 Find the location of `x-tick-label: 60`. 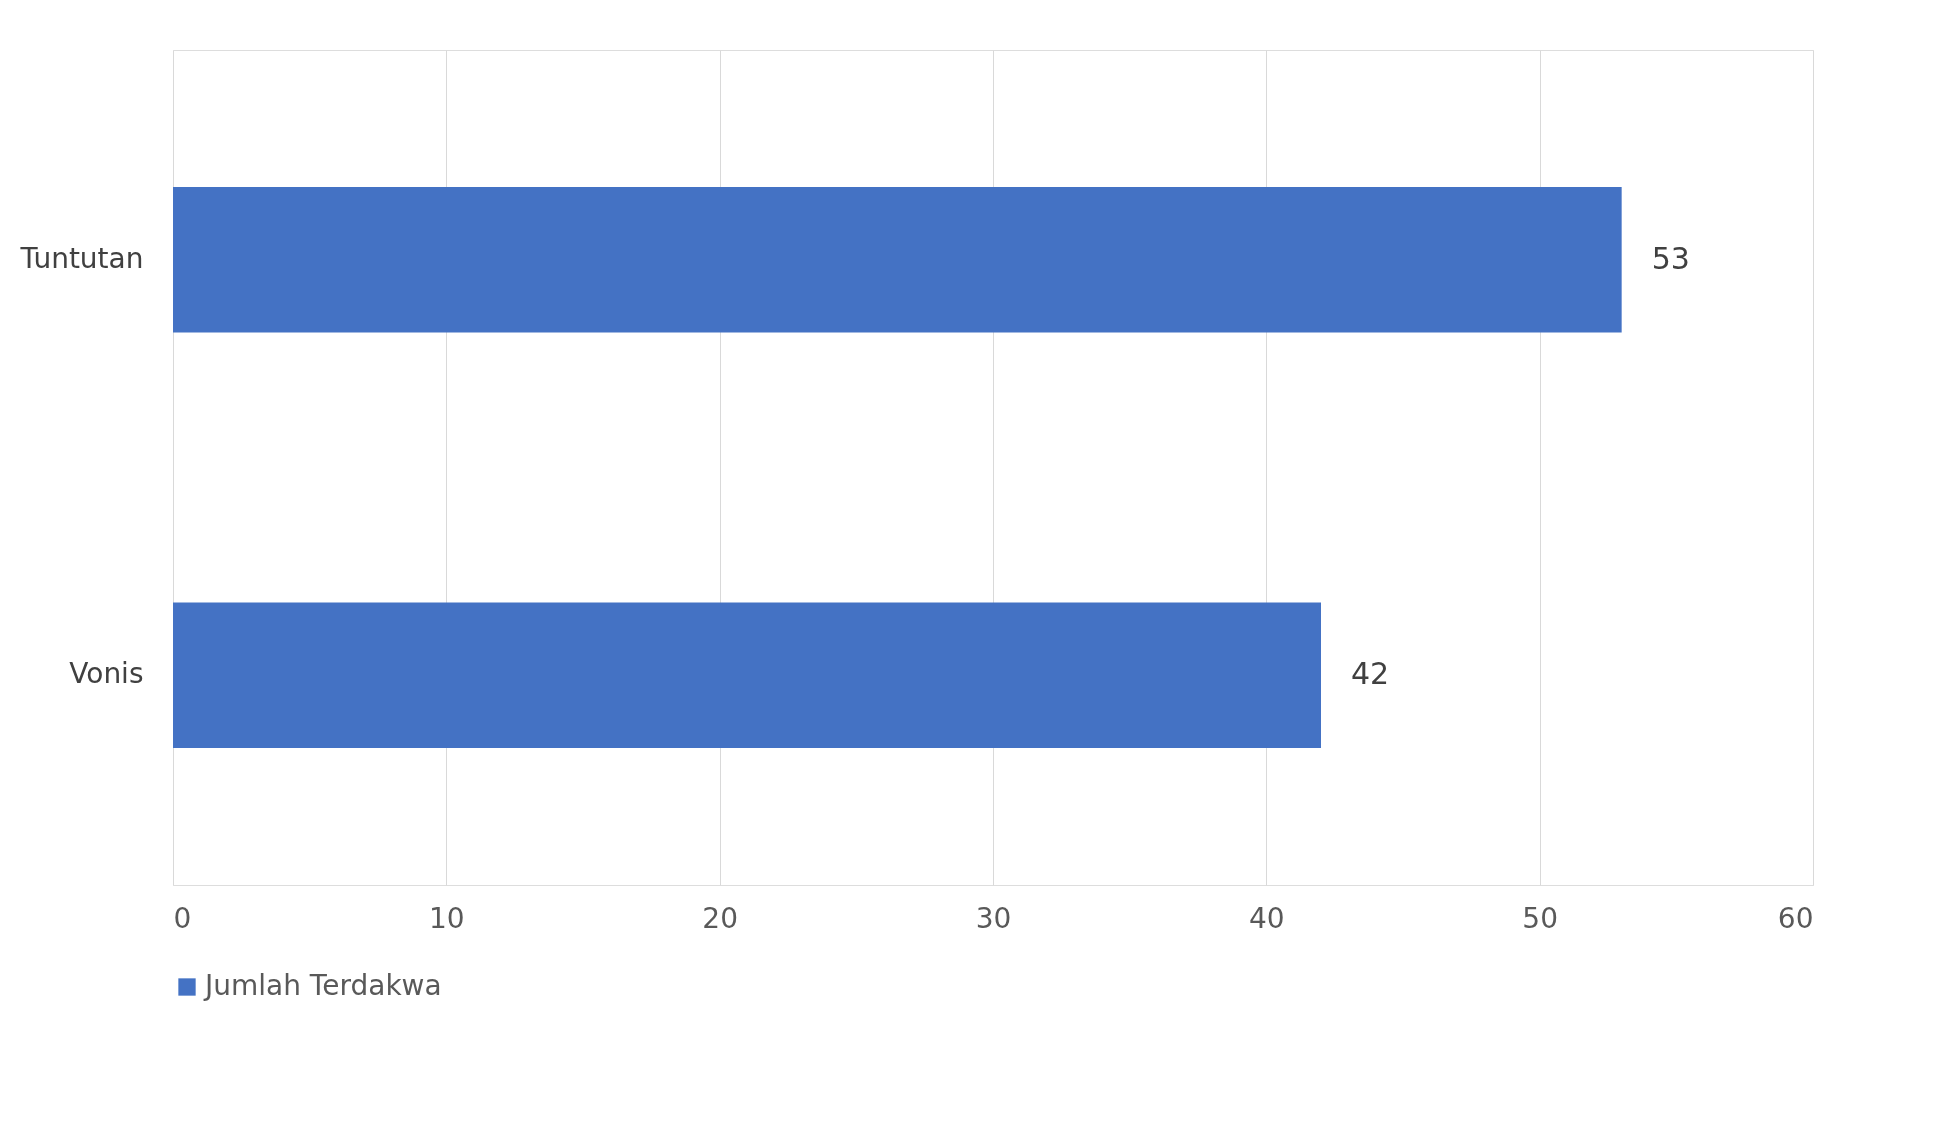

x-tick-label: 60 is located at coordinates (1795, 918).